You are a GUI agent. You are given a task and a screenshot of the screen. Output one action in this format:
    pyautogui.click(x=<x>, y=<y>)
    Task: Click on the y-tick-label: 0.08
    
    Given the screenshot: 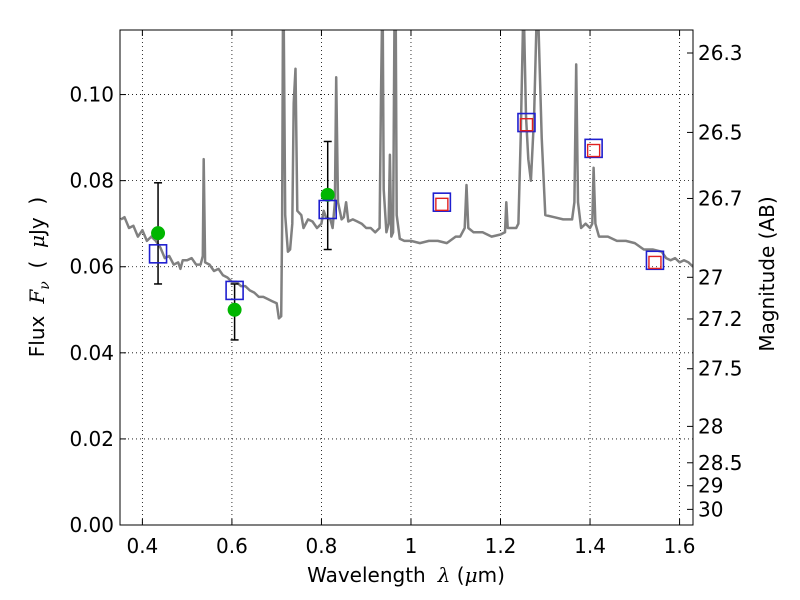 What is the action you would take?
    pyautogui.click(x=91, y=181)
    